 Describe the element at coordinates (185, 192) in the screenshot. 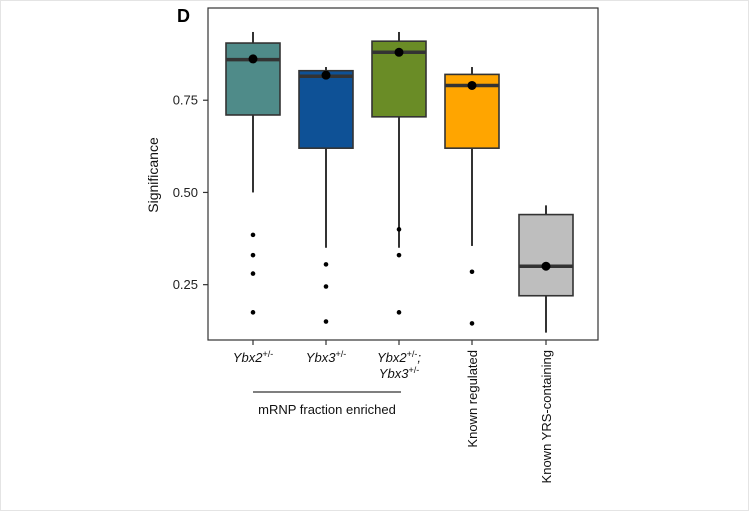

I see `y-tick-label: 0.50` at that location.